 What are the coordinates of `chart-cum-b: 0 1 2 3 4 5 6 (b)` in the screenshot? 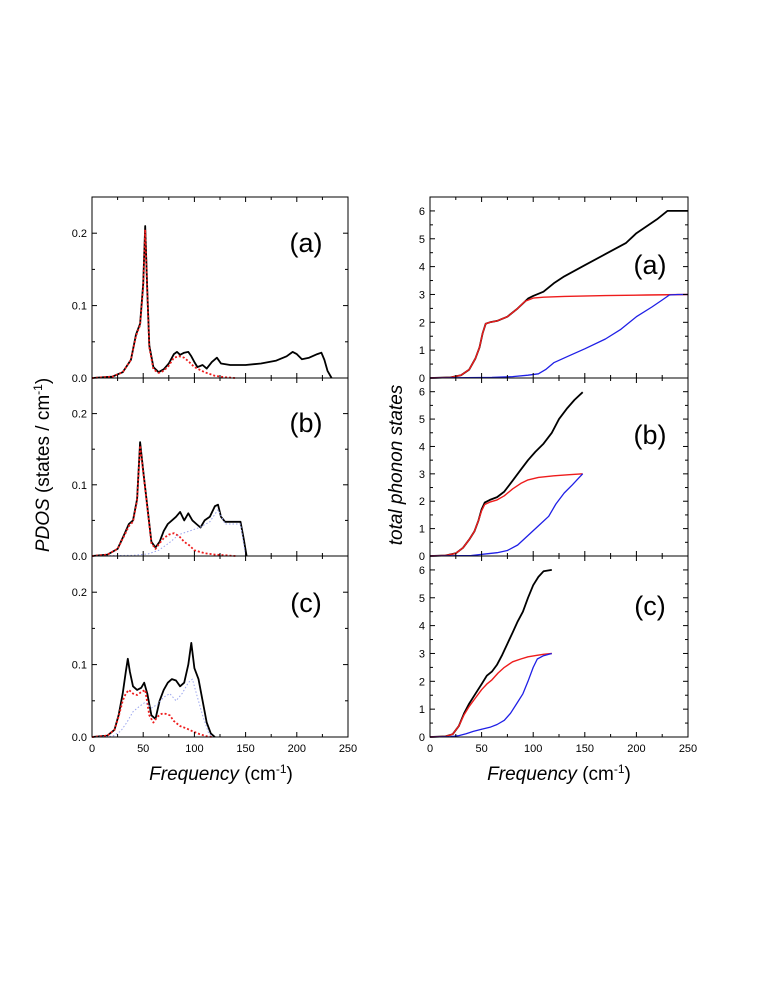 It's located at (554, 470).